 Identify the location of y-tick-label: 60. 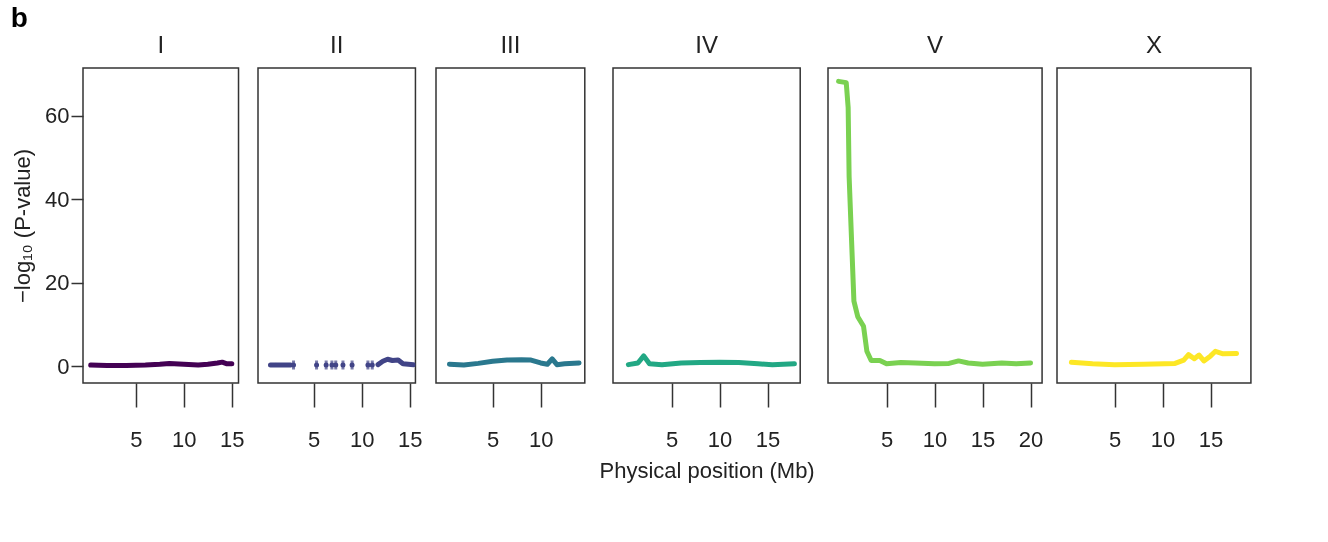
(57, 116).